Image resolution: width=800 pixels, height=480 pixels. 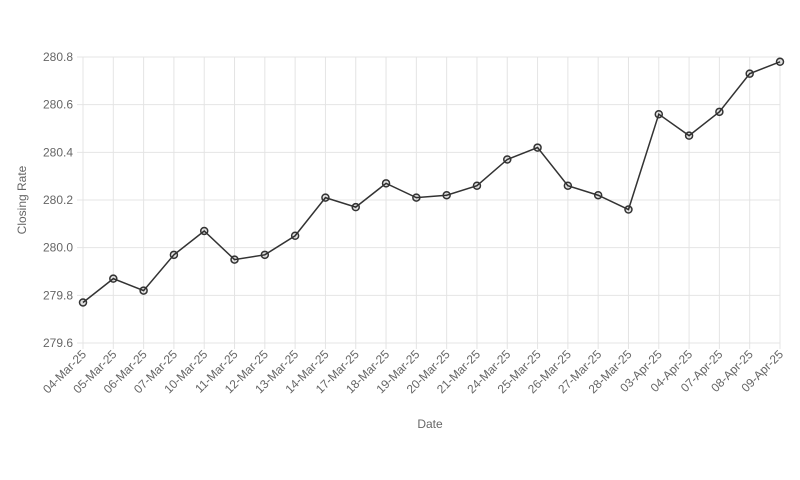 I want to click on y-tick-label: 280.2, so click(x=58, y=200).